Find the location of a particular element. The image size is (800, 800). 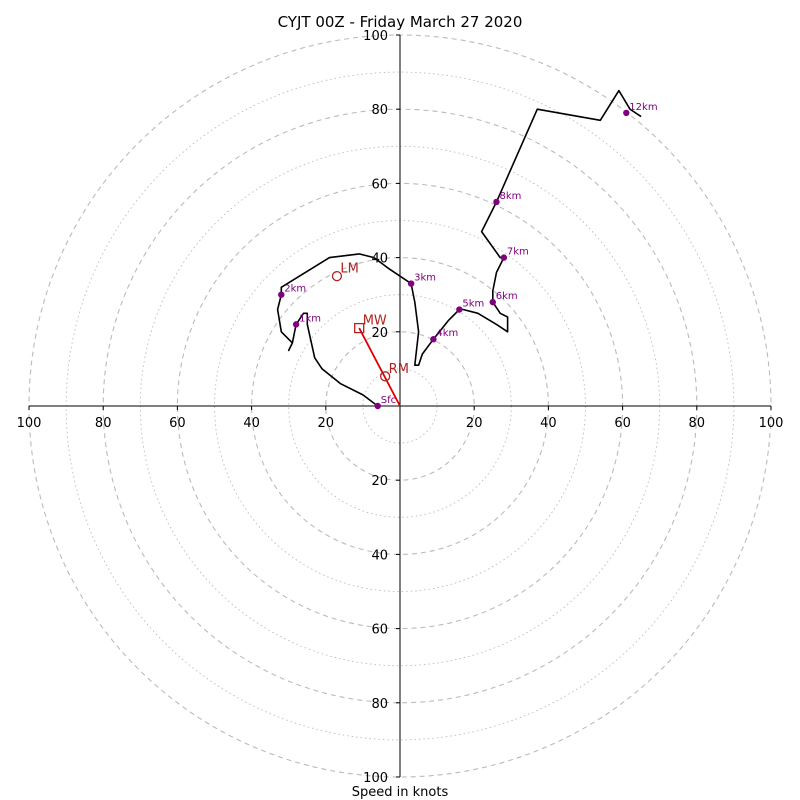

height-label-5km: 5km is located at coordinates (473, 304).